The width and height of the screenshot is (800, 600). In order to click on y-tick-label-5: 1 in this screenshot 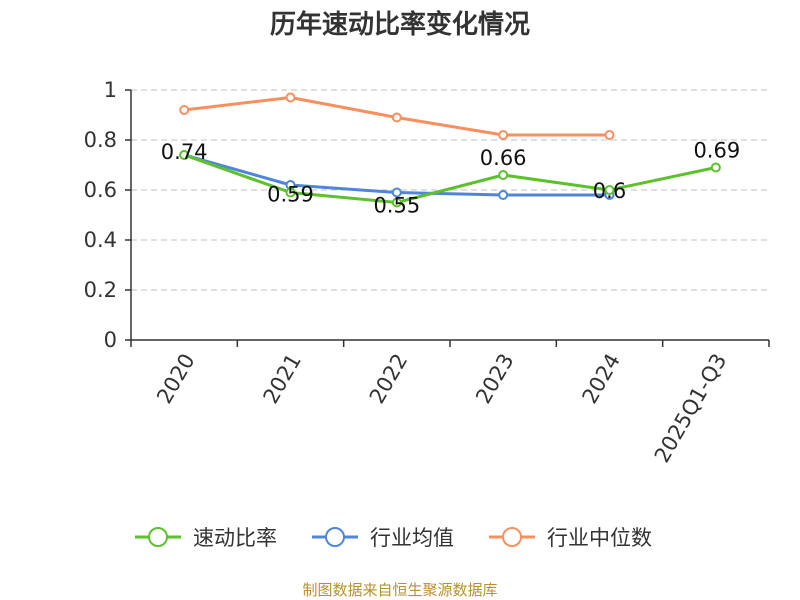, I will do `click(110, 90)`.